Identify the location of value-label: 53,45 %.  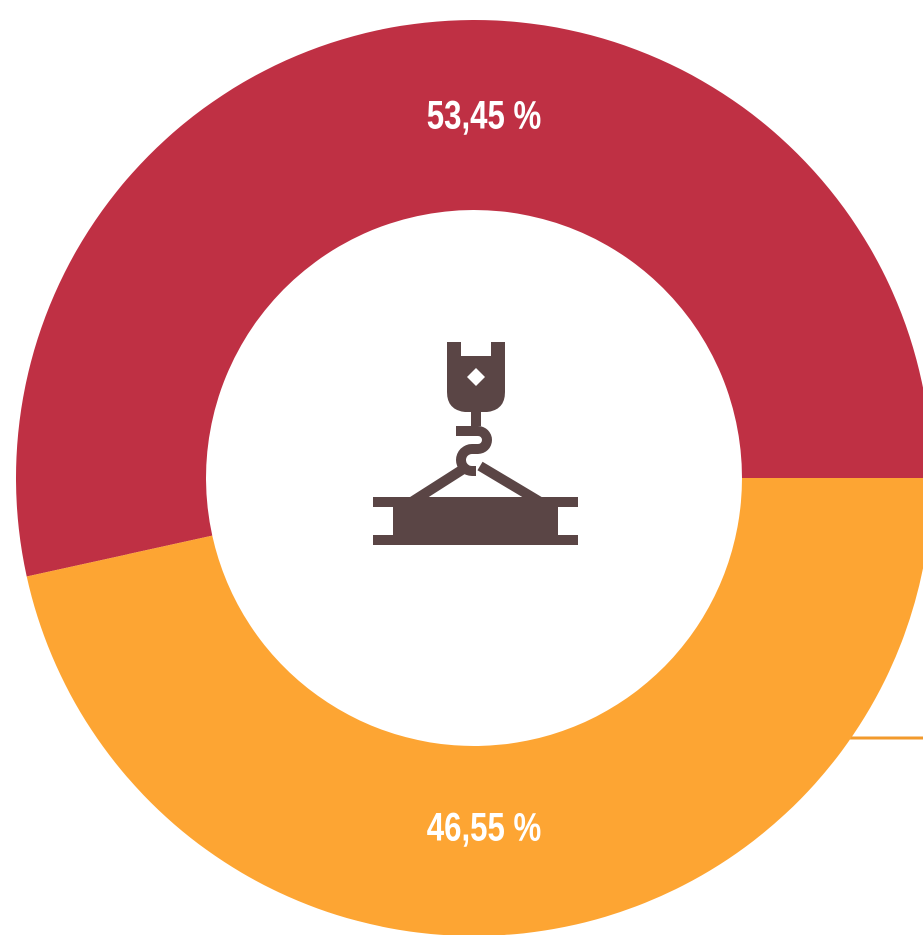
(484, 115).